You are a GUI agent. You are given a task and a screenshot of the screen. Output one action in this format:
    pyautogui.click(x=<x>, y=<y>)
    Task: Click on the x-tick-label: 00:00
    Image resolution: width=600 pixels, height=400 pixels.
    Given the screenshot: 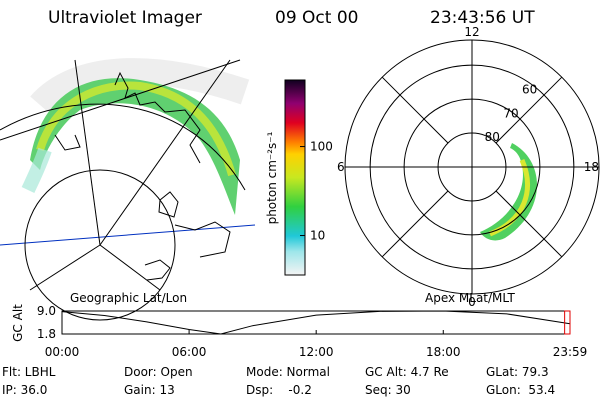 What is the action you would take?
    pyautogui.click(x=62, y=352)
    